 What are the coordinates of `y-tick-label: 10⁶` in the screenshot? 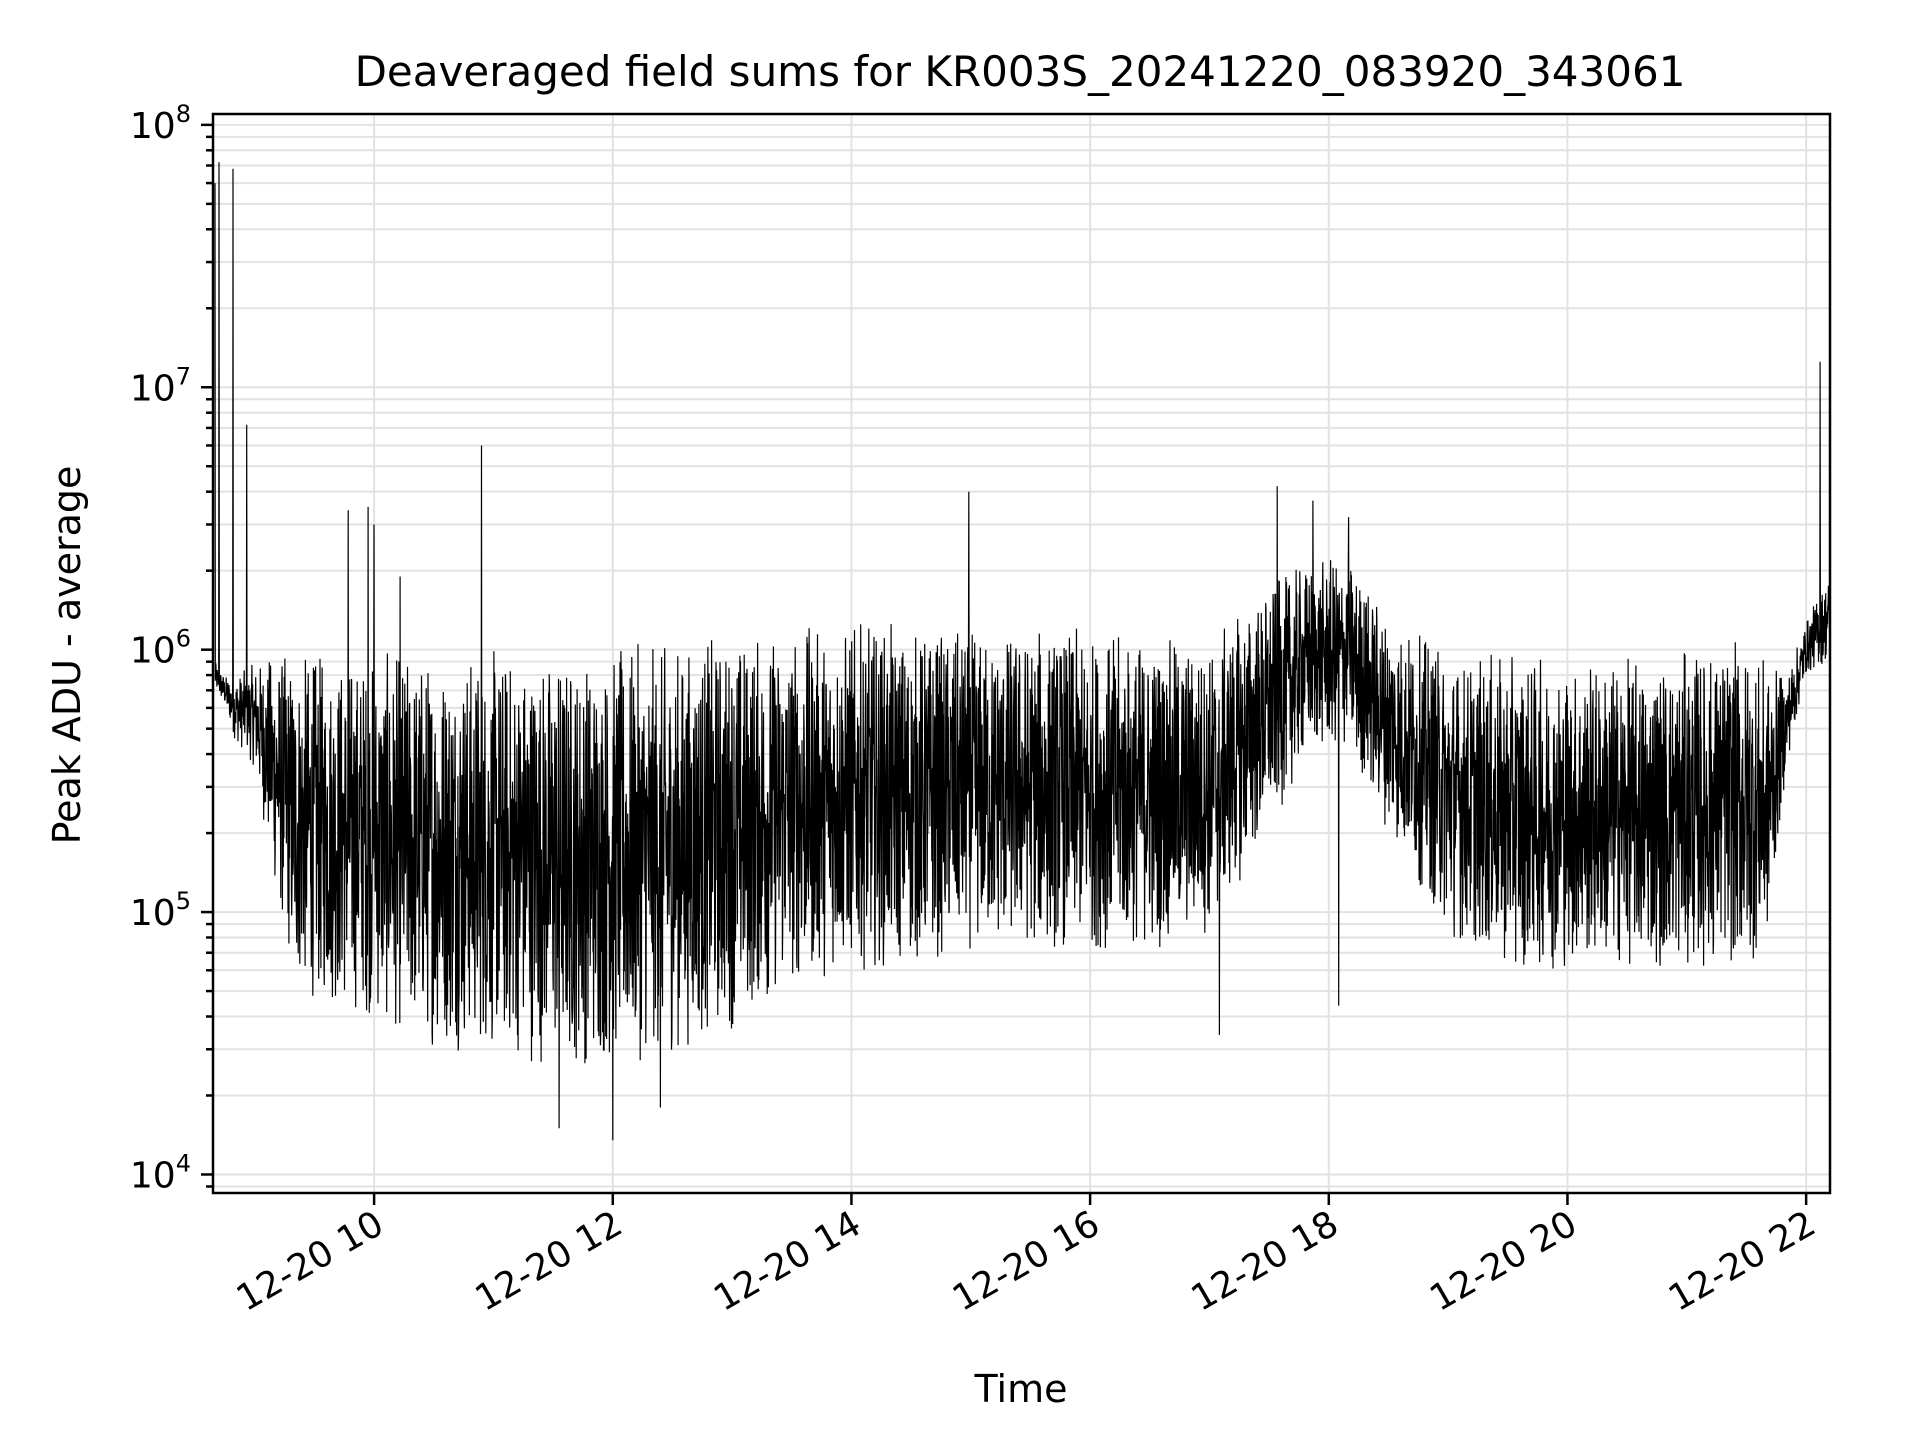 It's located at (160, 648).